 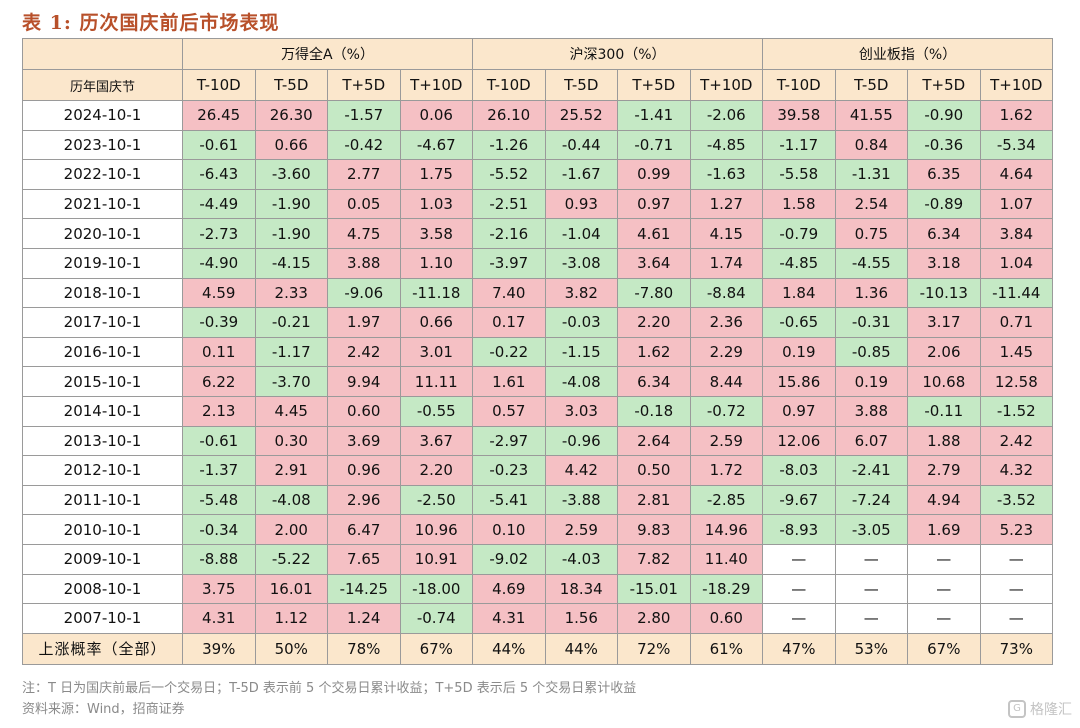 What do you see at coordinates (944, 204) in the screenshot?
I see `value-cell: -0.89` at bounding box center [944, 204].